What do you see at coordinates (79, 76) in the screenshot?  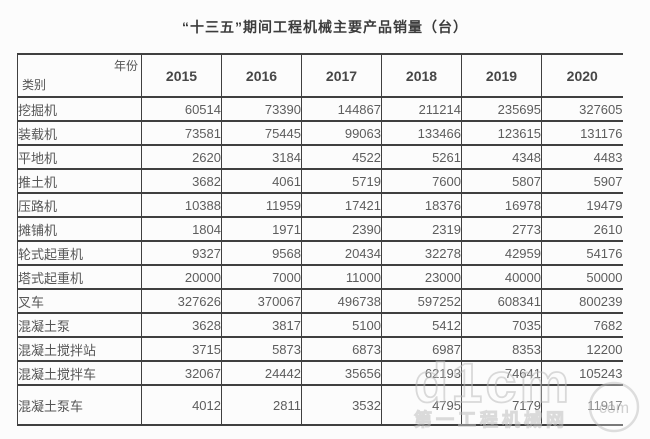 I see `corner-header-cell: 年份 类别` at bounding box center [79, 76].